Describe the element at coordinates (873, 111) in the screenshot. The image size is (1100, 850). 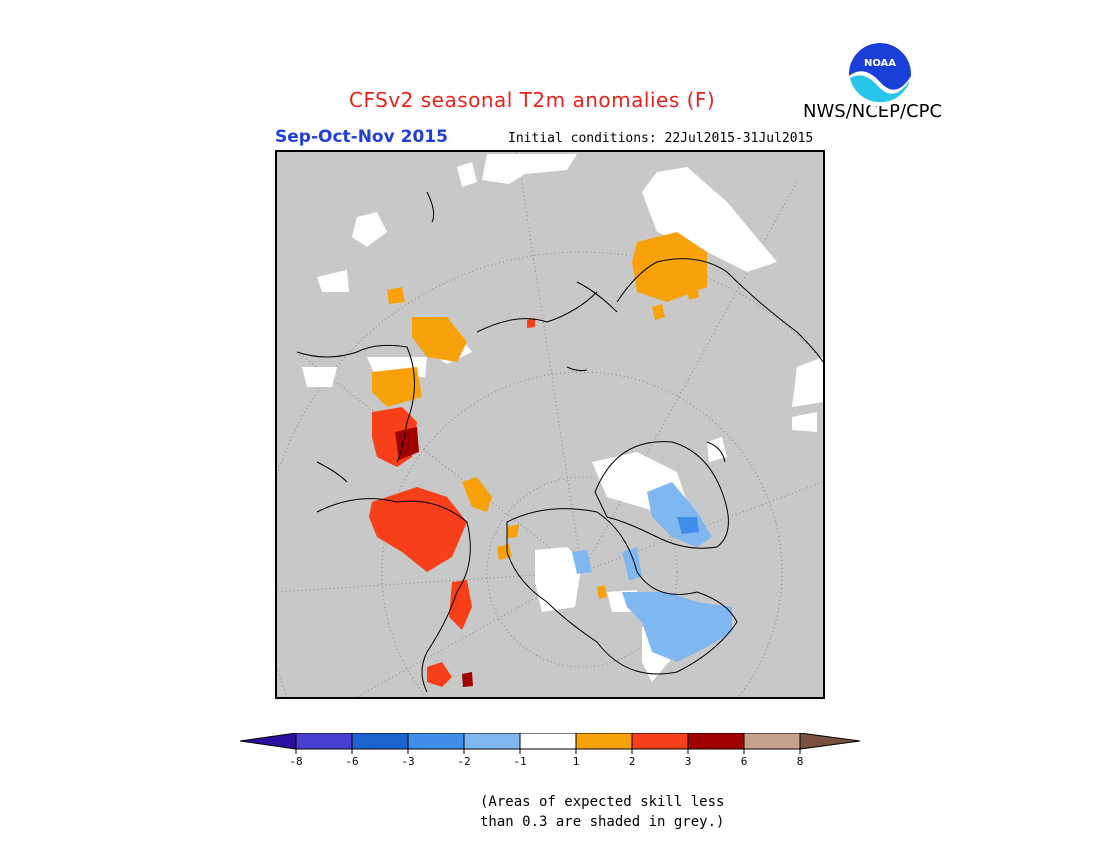
I see `agency-label: NWS/NCEP/CPC` at that location.